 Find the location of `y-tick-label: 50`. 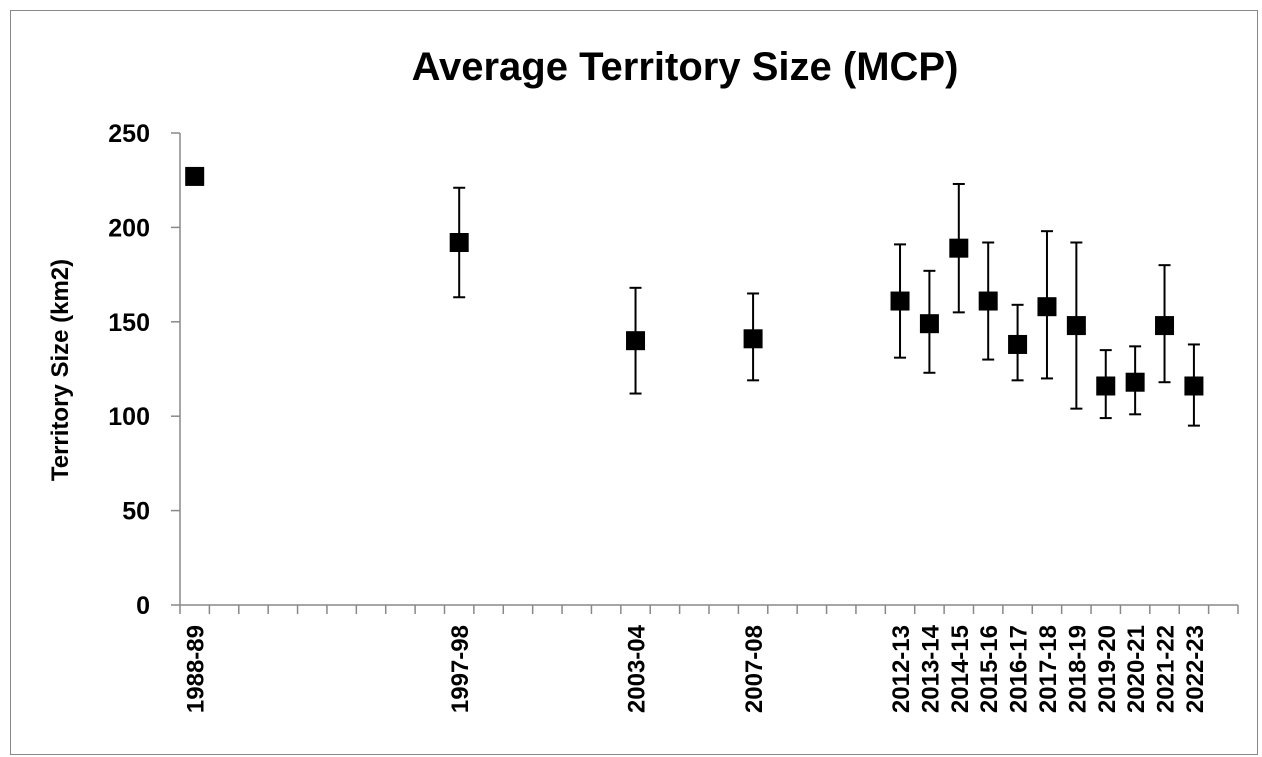

y-tick-label: 50 is located at coordinates (136, 512).